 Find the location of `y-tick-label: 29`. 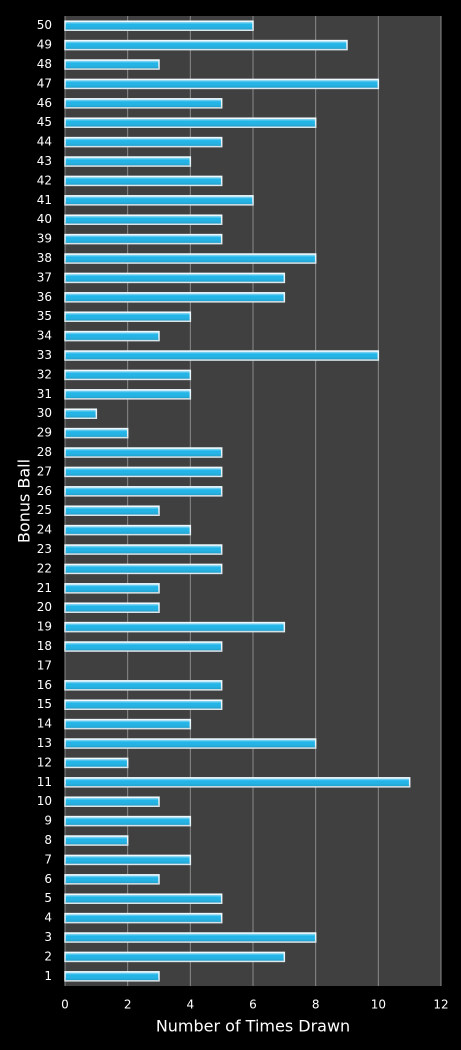

y-tick-label: 29 is located at coordinates (44, 433).